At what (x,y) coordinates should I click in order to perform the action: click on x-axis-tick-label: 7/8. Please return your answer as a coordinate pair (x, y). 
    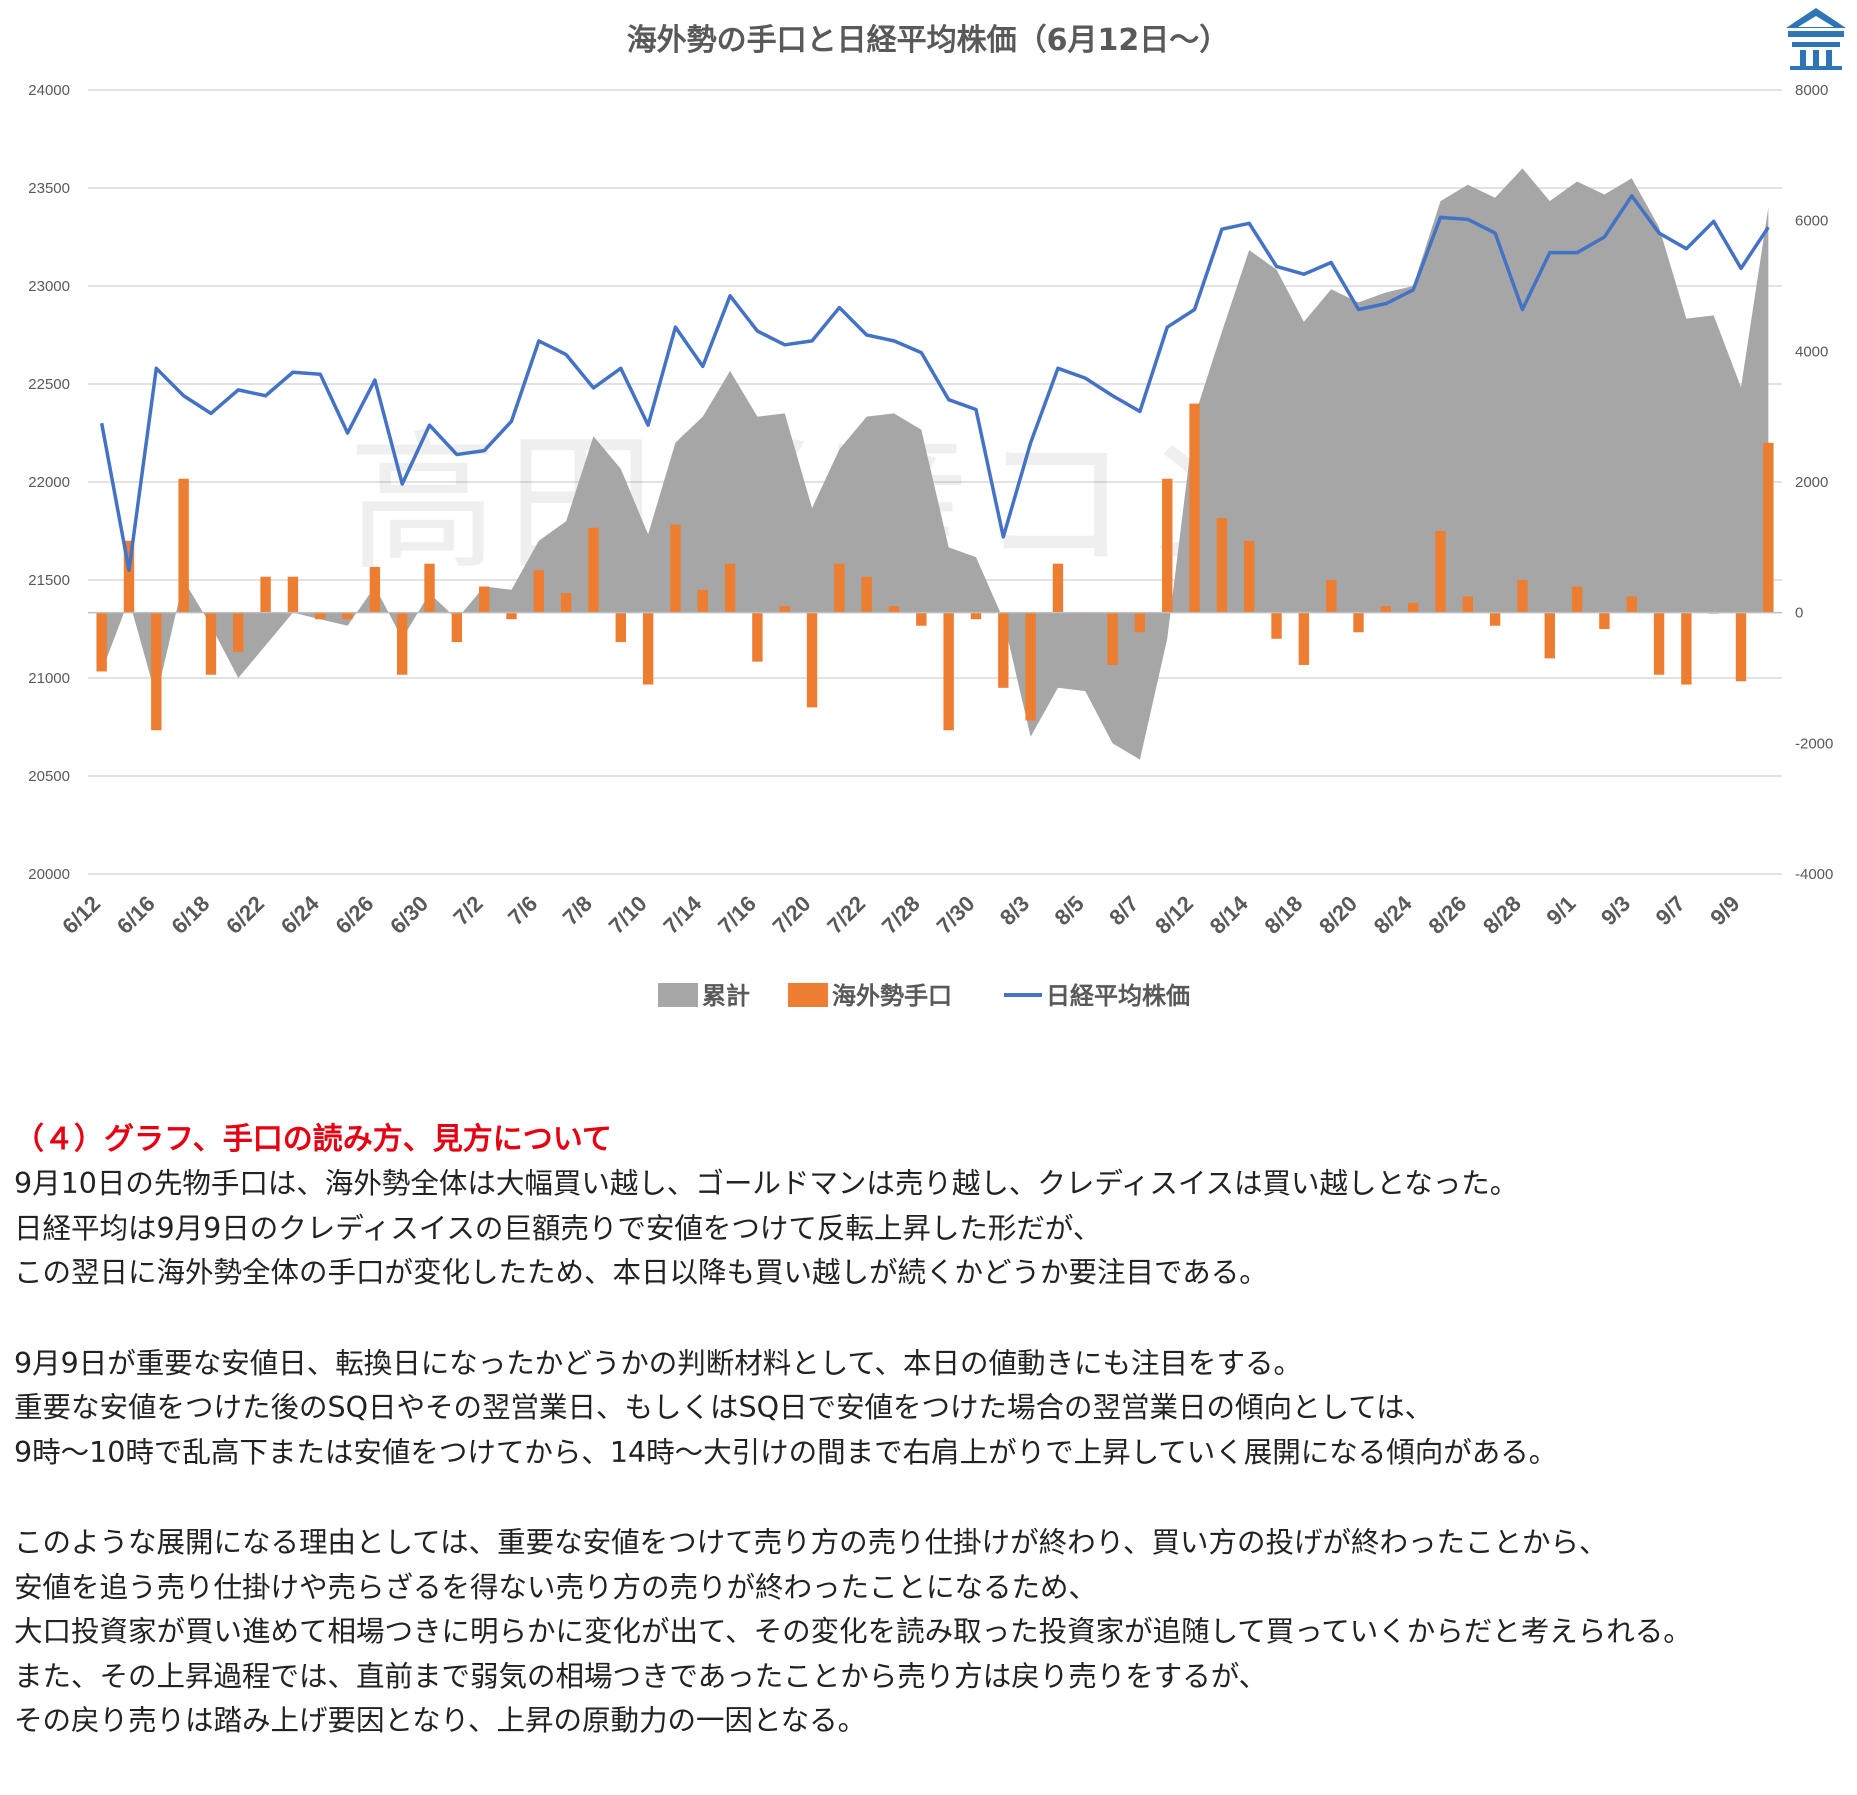
    Looking at the image, I should click on (577, 910).